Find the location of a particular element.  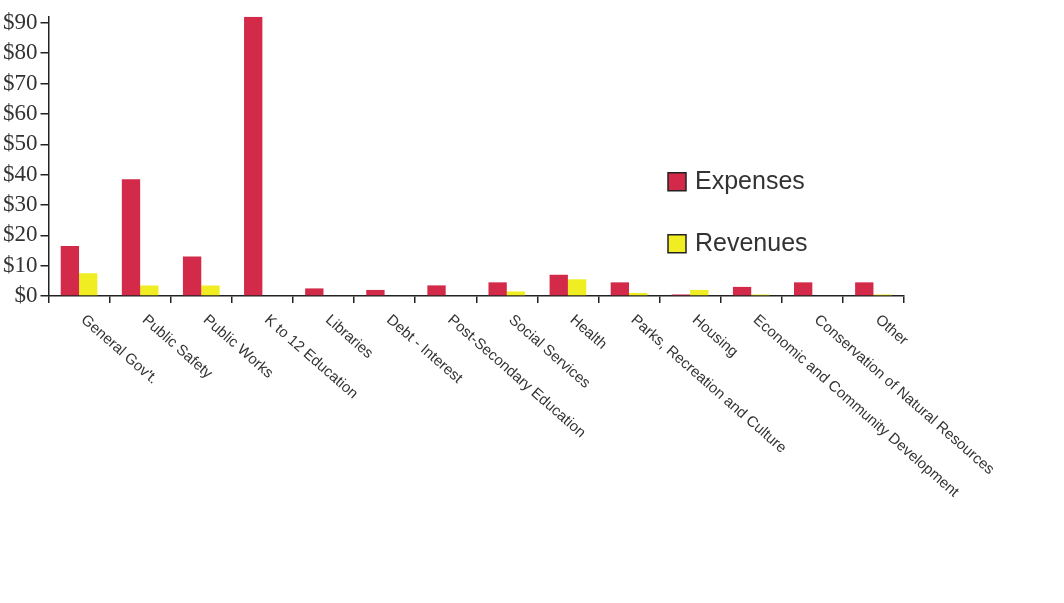

legend-label: Revenues is located at coordinates (751, 241).